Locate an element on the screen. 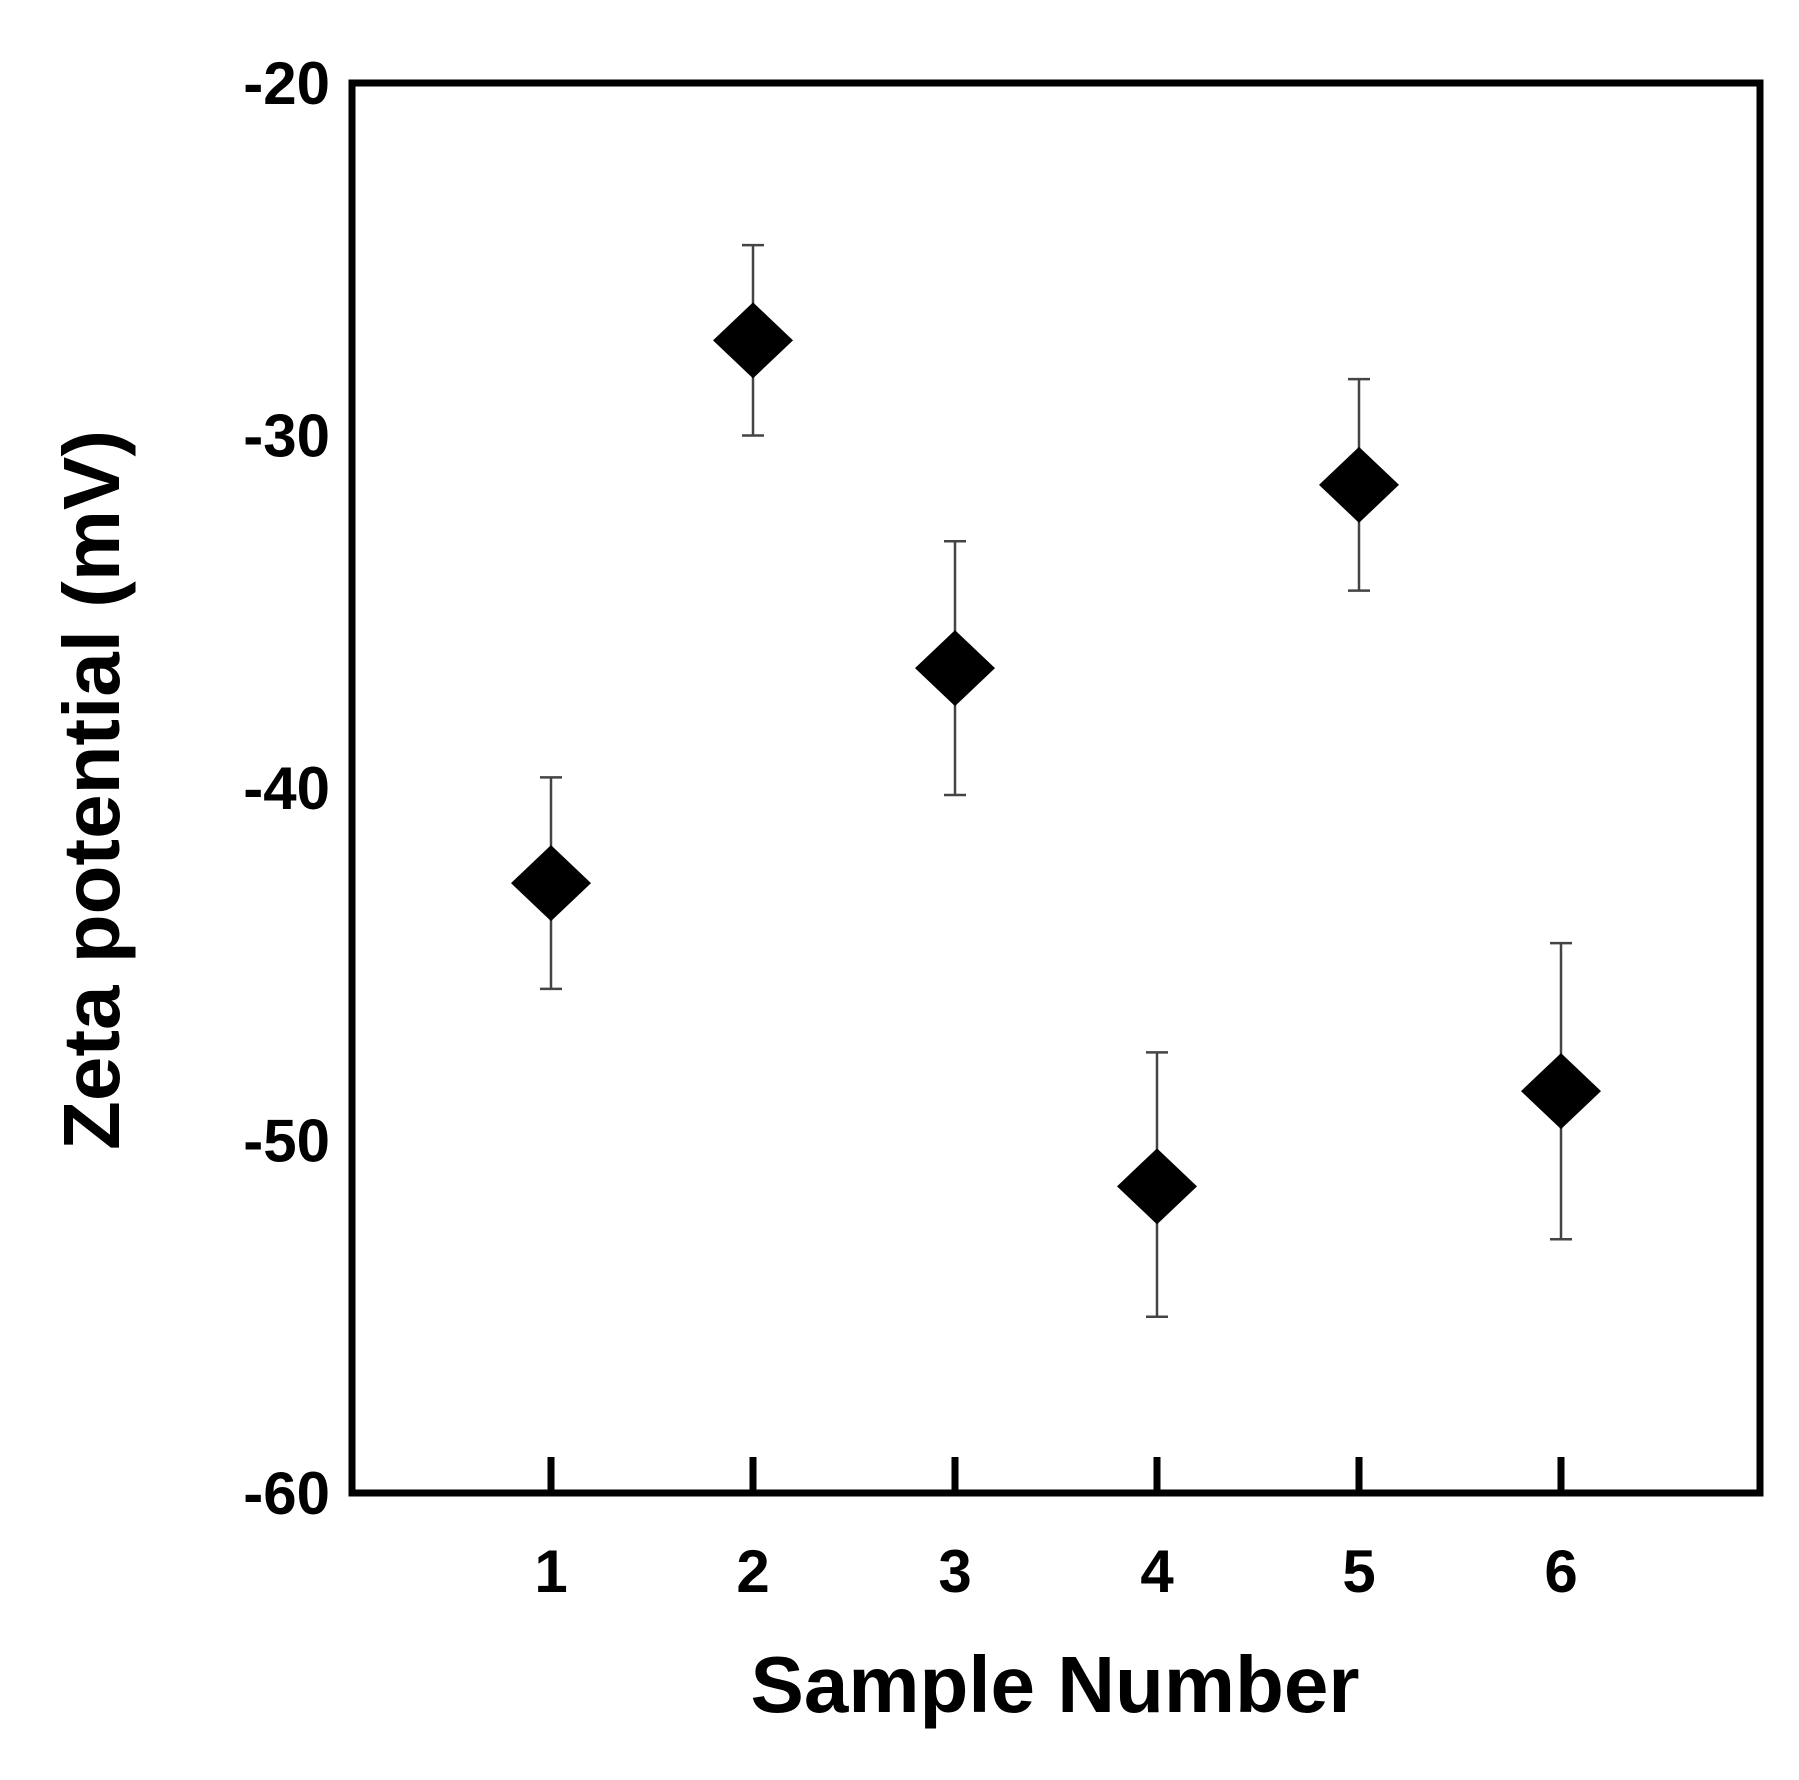 The height and width of the screenshot is (1780, 1799). y-tick-label: -20 is located at coordinates (286, 83).